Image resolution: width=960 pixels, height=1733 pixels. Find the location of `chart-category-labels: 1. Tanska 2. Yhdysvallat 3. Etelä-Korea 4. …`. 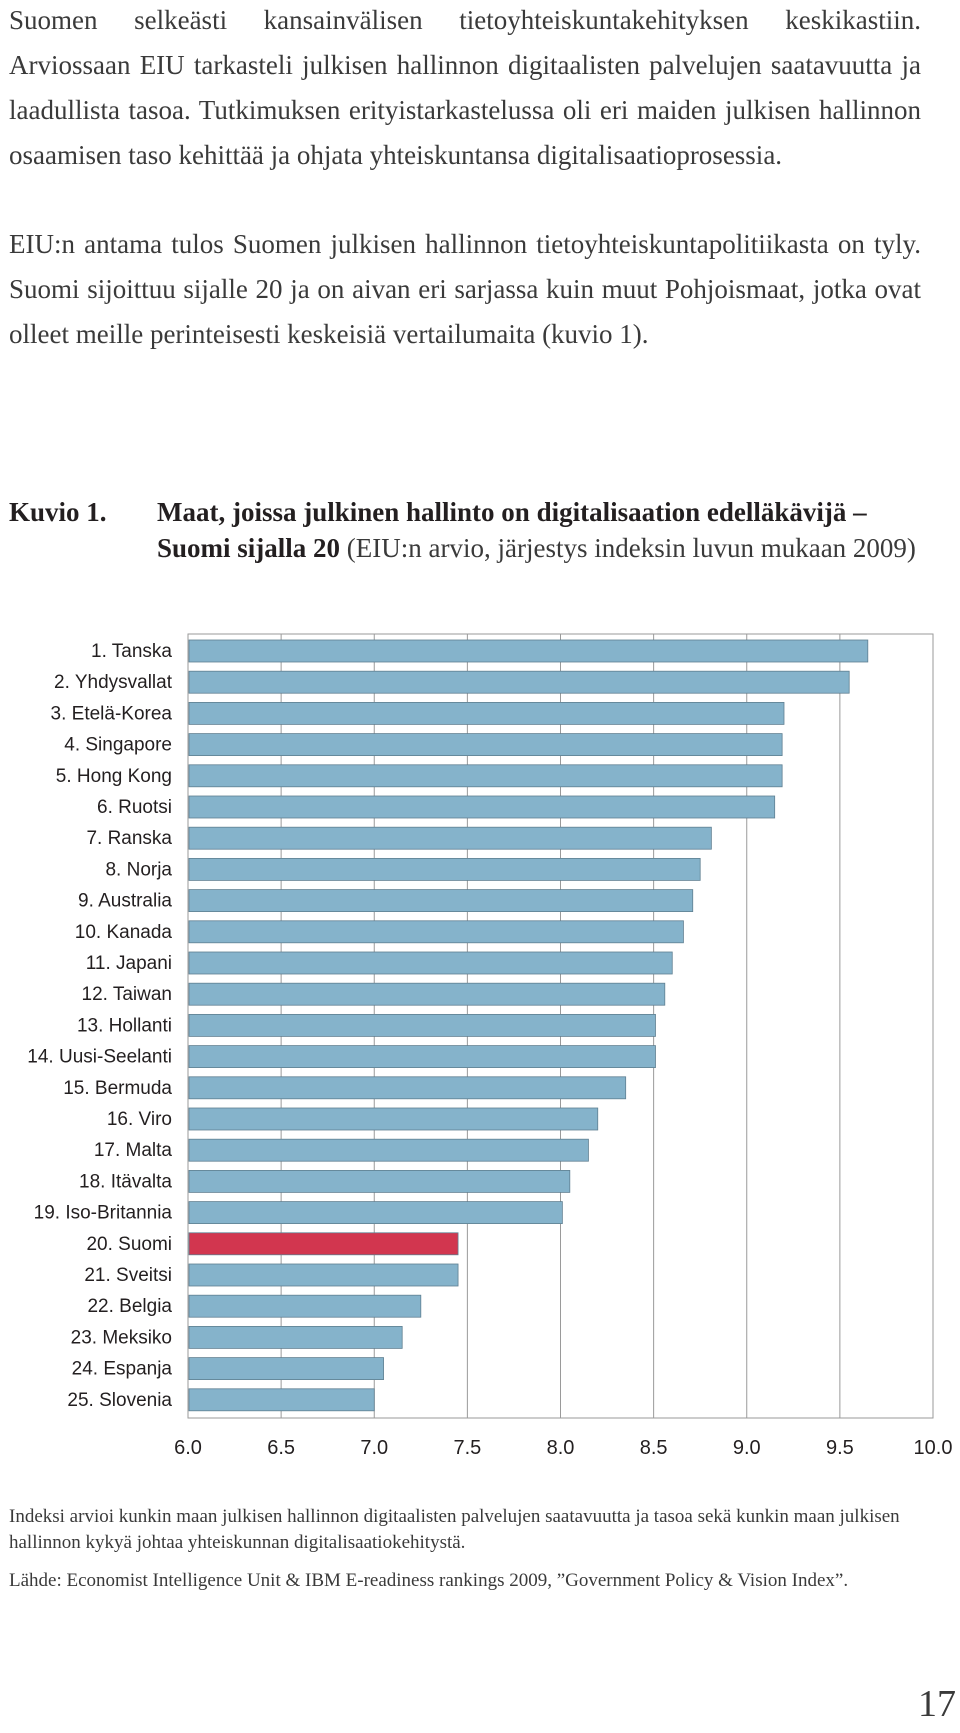

chart-category-labels: 1. Tanska 2. Yhdysvallat 3. Etelä-Korea 4. … is located at coordinates (99, 1026).